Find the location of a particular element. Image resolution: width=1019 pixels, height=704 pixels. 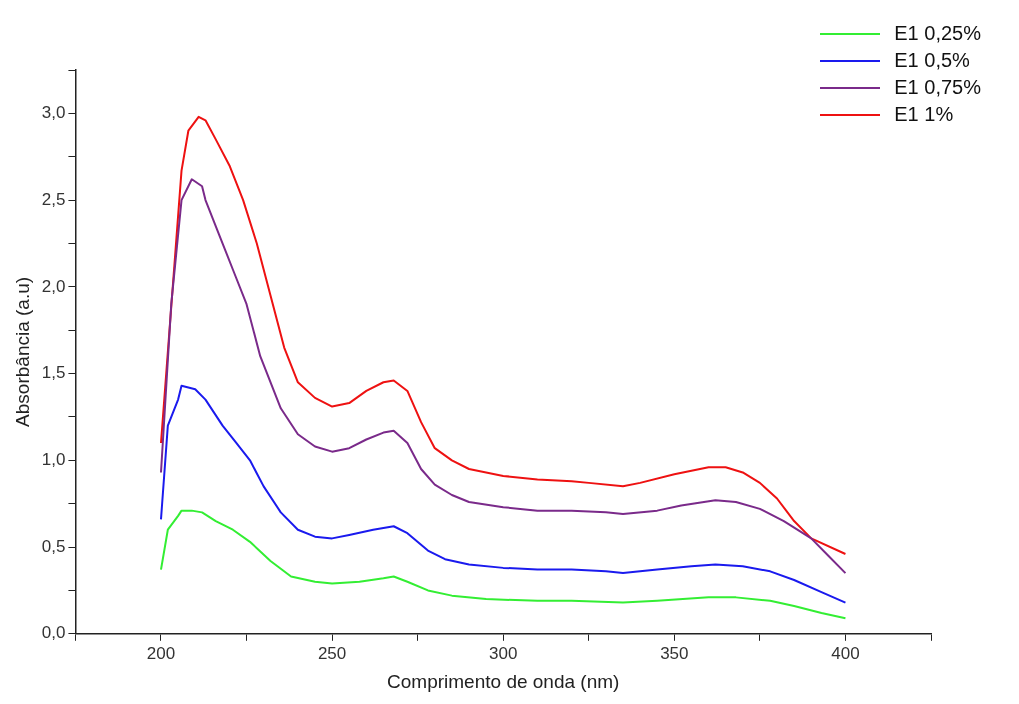

x-tick-label: 300 is located at coordinates (503, 653).